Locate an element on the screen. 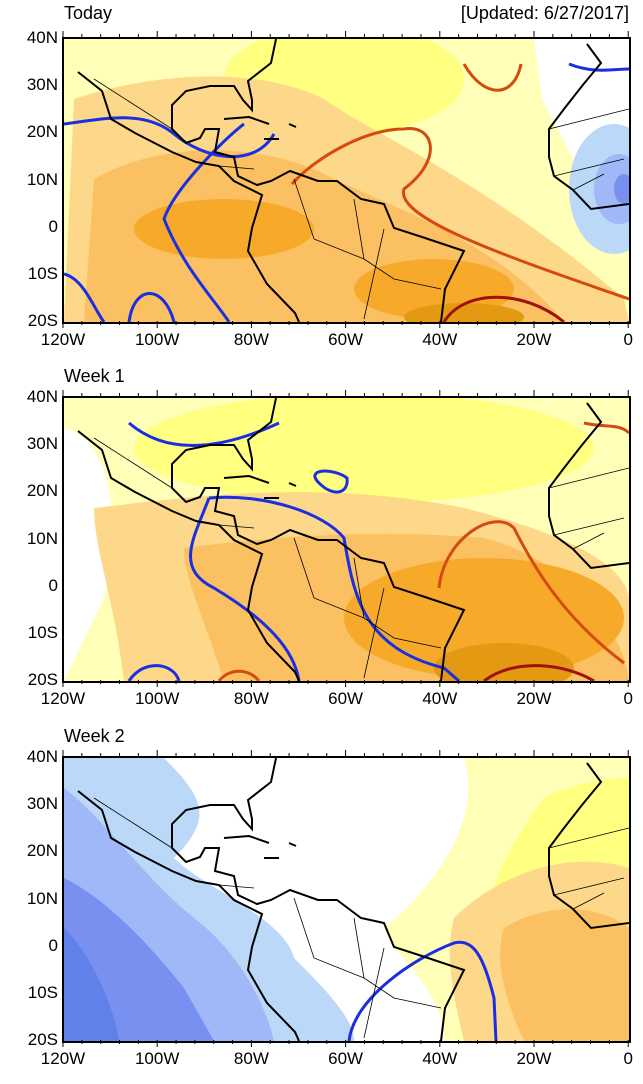 This screenshot has width=643, height=1084. panel-title-week1: Week 1 is located at coordinates (94, 376).